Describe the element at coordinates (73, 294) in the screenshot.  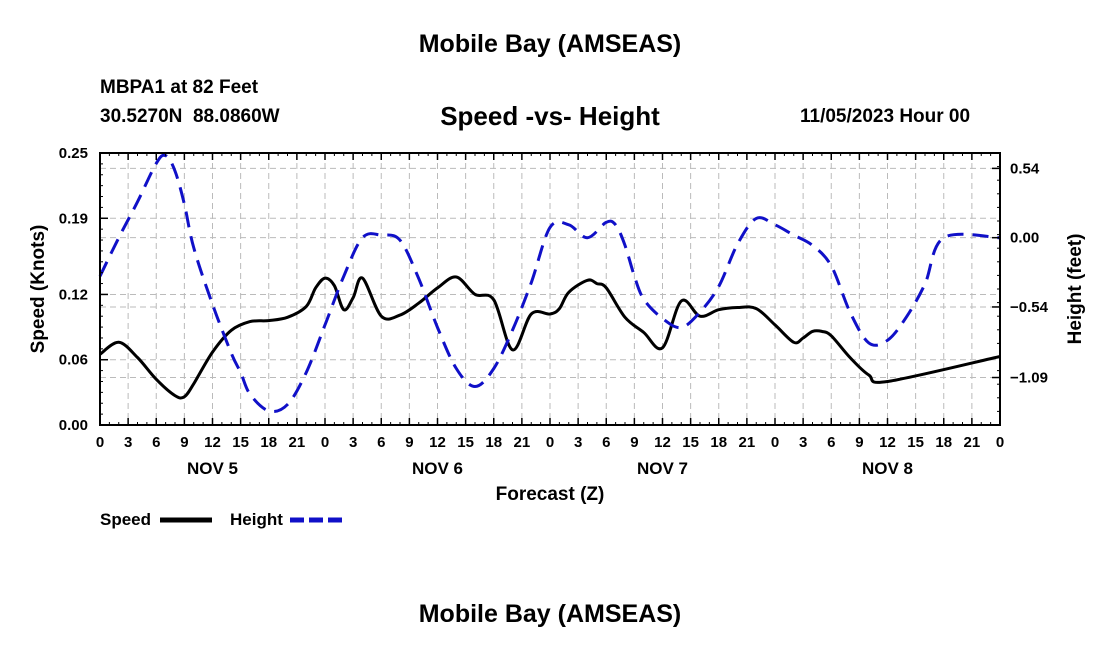
I see `y-tick-label: 0.12` at that location.